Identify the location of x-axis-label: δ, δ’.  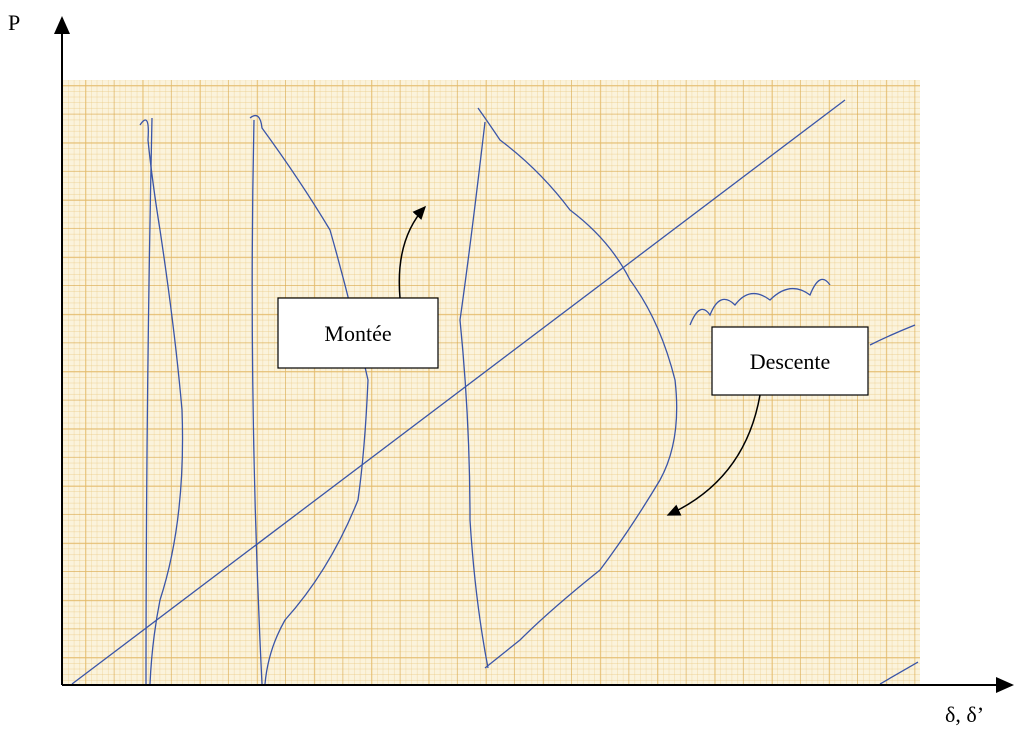
(964, 714).